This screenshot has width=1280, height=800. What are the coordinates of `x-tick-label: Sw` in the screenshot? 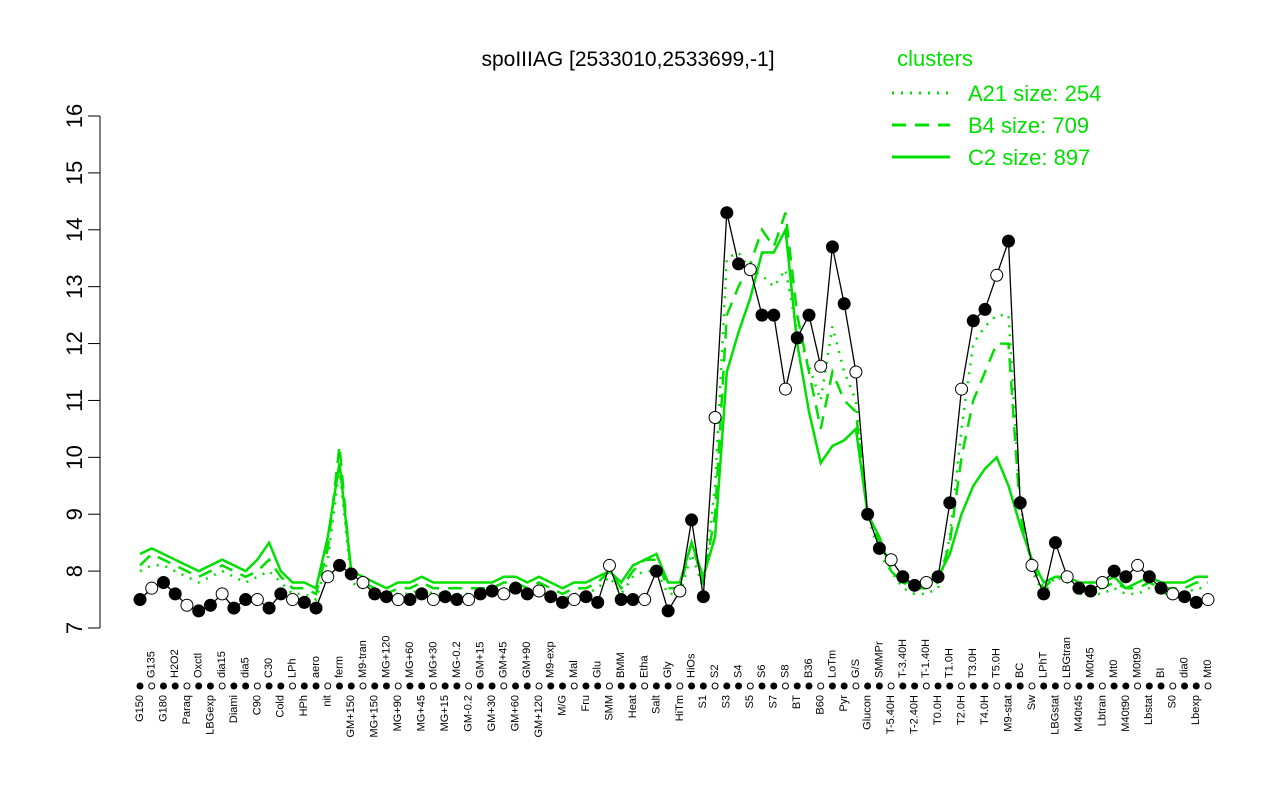 It's located at (1032, 702).